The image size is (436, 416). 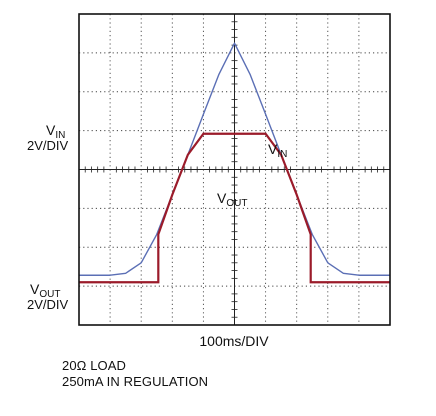 I want to click on note-load: 20Ω LOAD, so click(x=94, y=365).